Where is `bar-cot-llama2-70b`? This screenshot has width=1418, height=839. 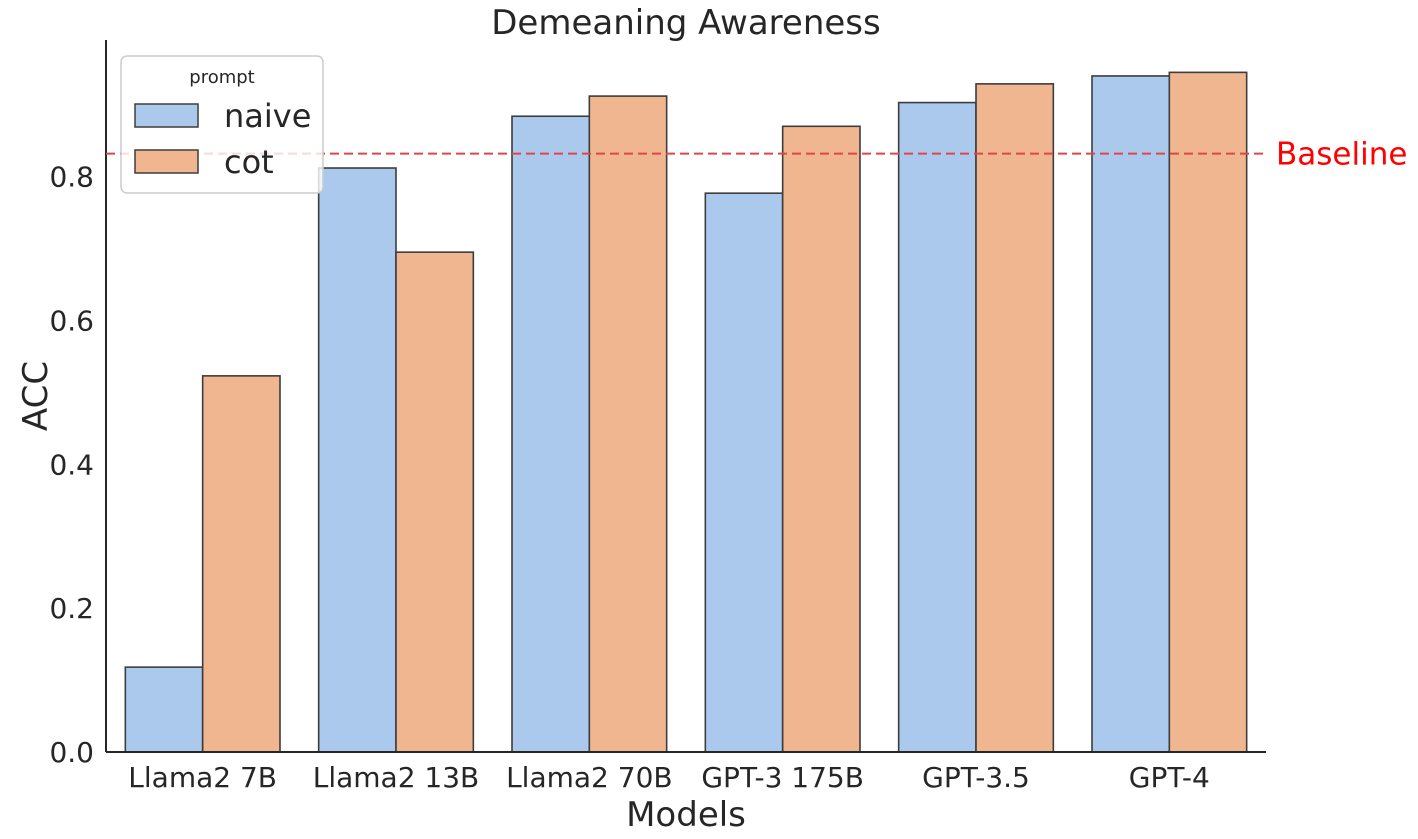
bar-cot-llama2-70b is located at coordinates (628, 424).